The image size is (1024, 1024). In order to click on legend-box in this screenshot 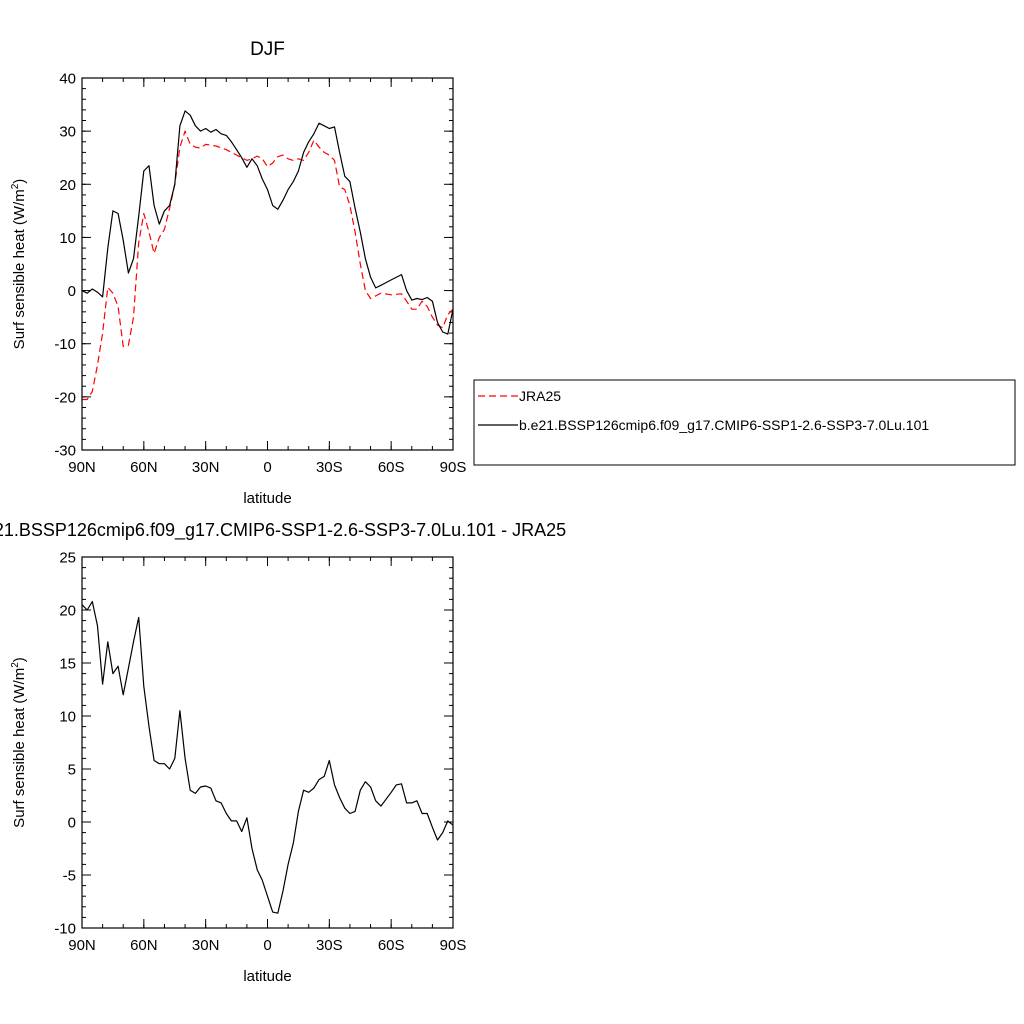, I will do `click(744, 422)`.